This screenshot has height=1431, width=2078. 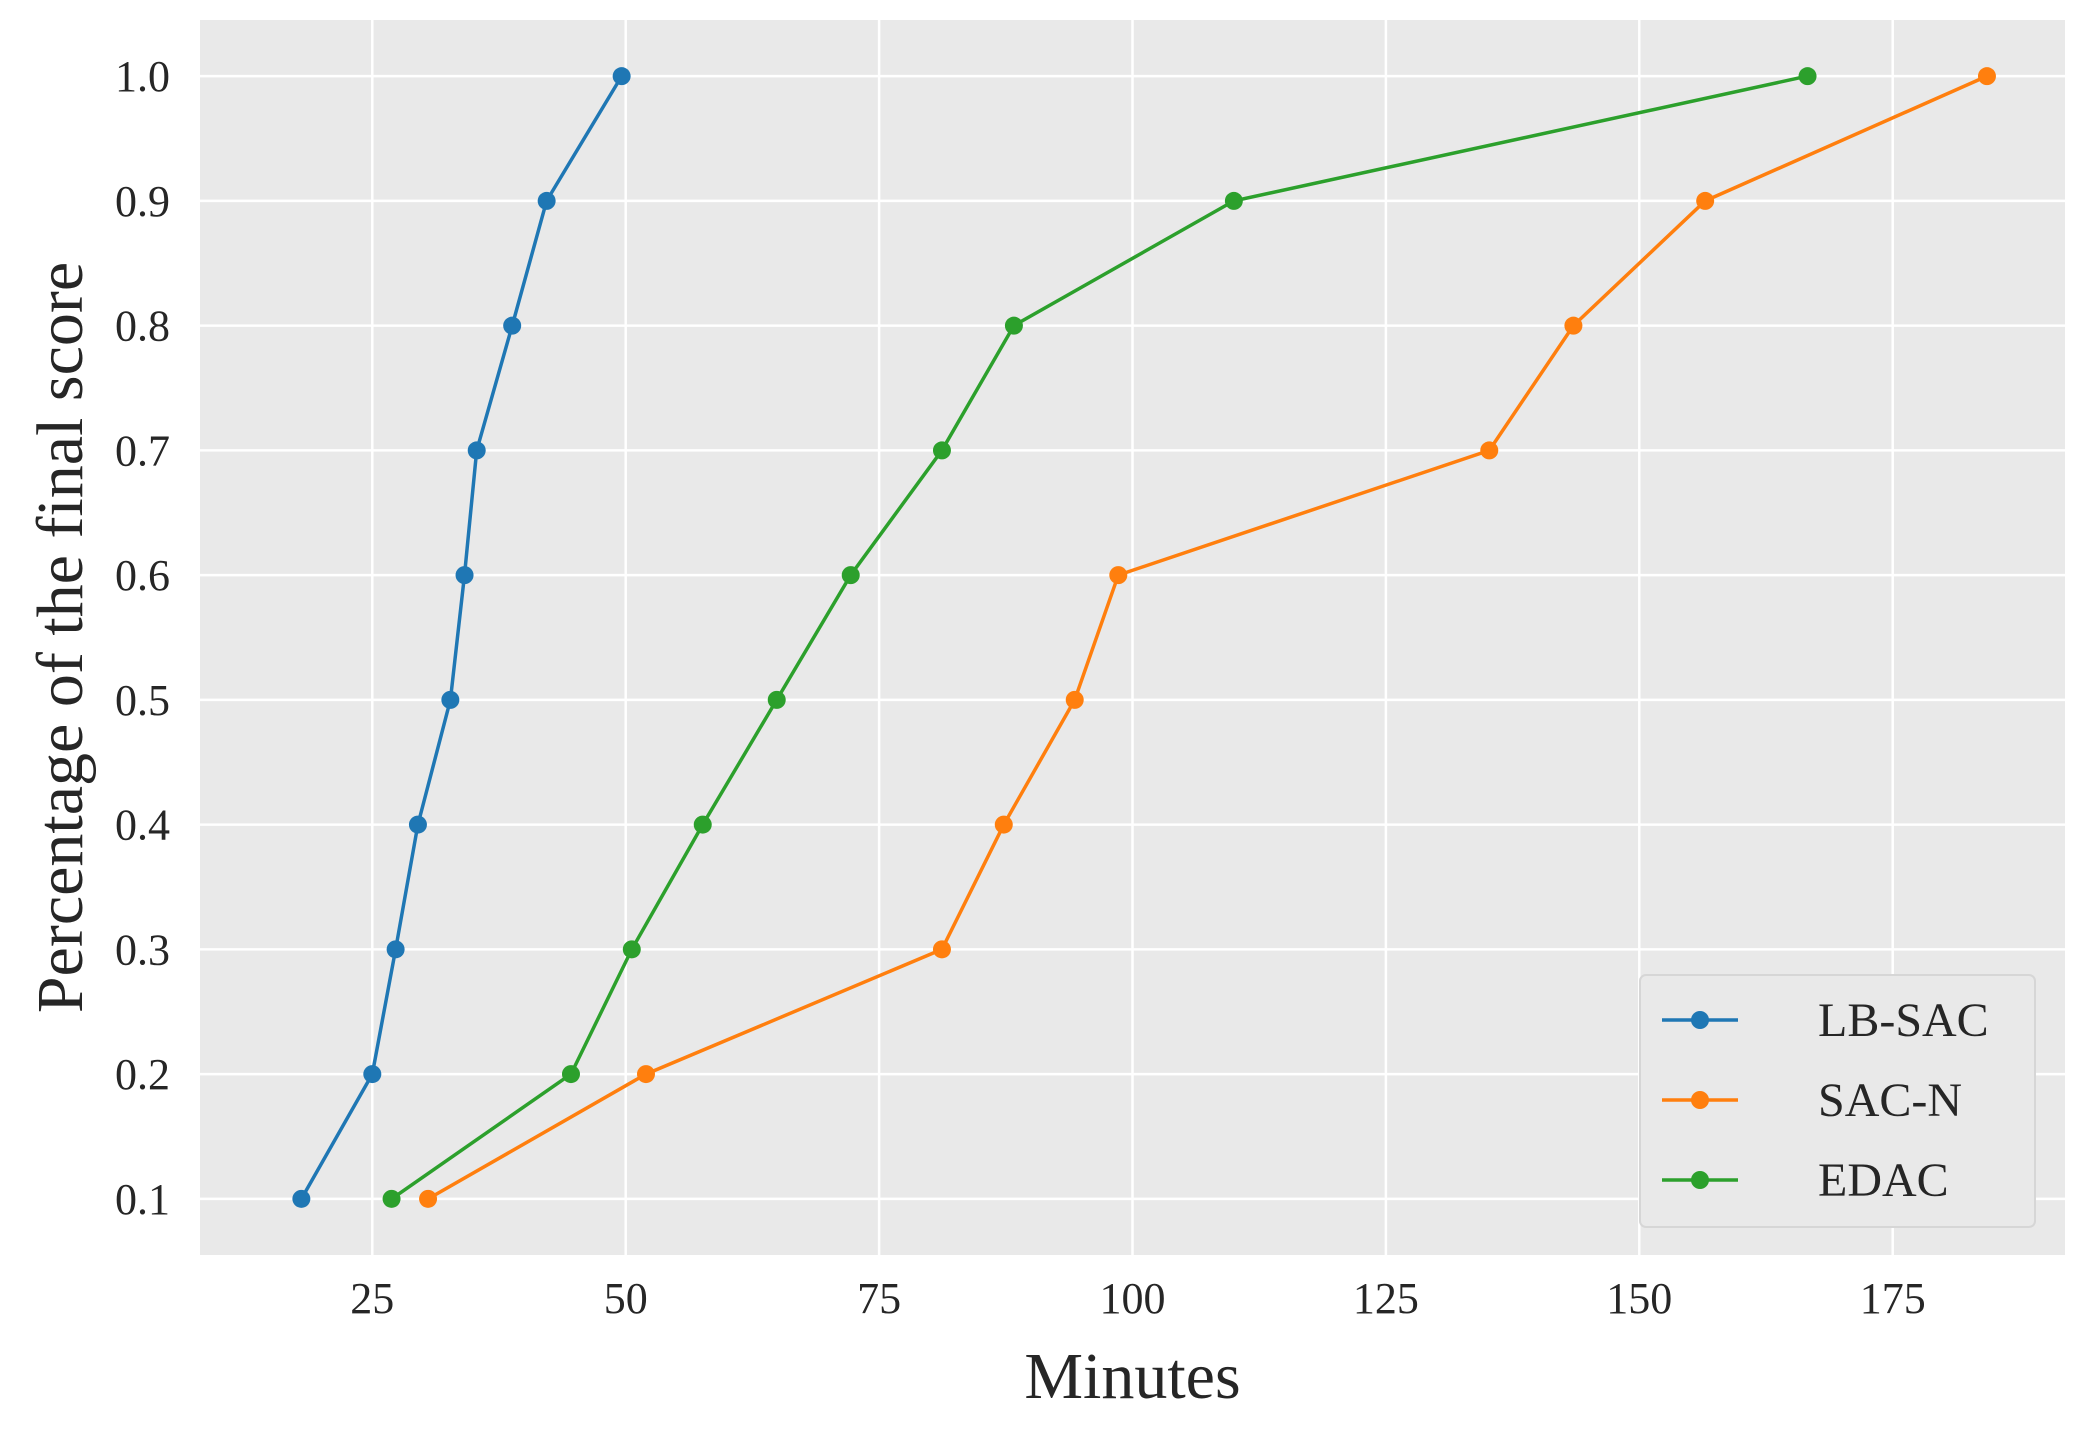 What do you see at coordinates (372, 1298) in the screenshot?
I see `x-tick-label: 25` at bounding box center [372, 1298].